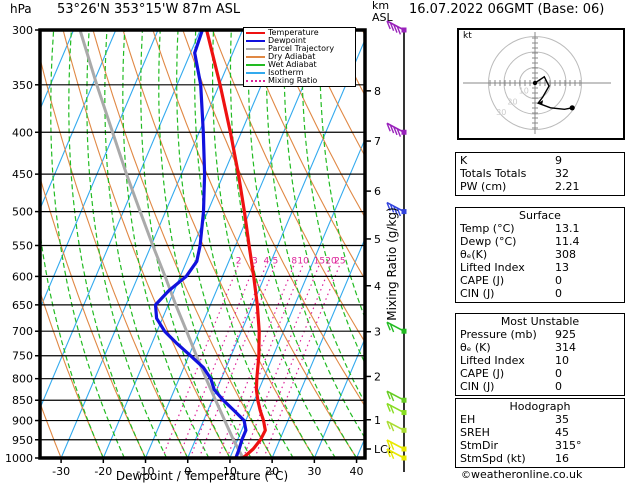 This screenshot has width=629, height=486. I want to click on svg-text: 15, so click(319, 261).